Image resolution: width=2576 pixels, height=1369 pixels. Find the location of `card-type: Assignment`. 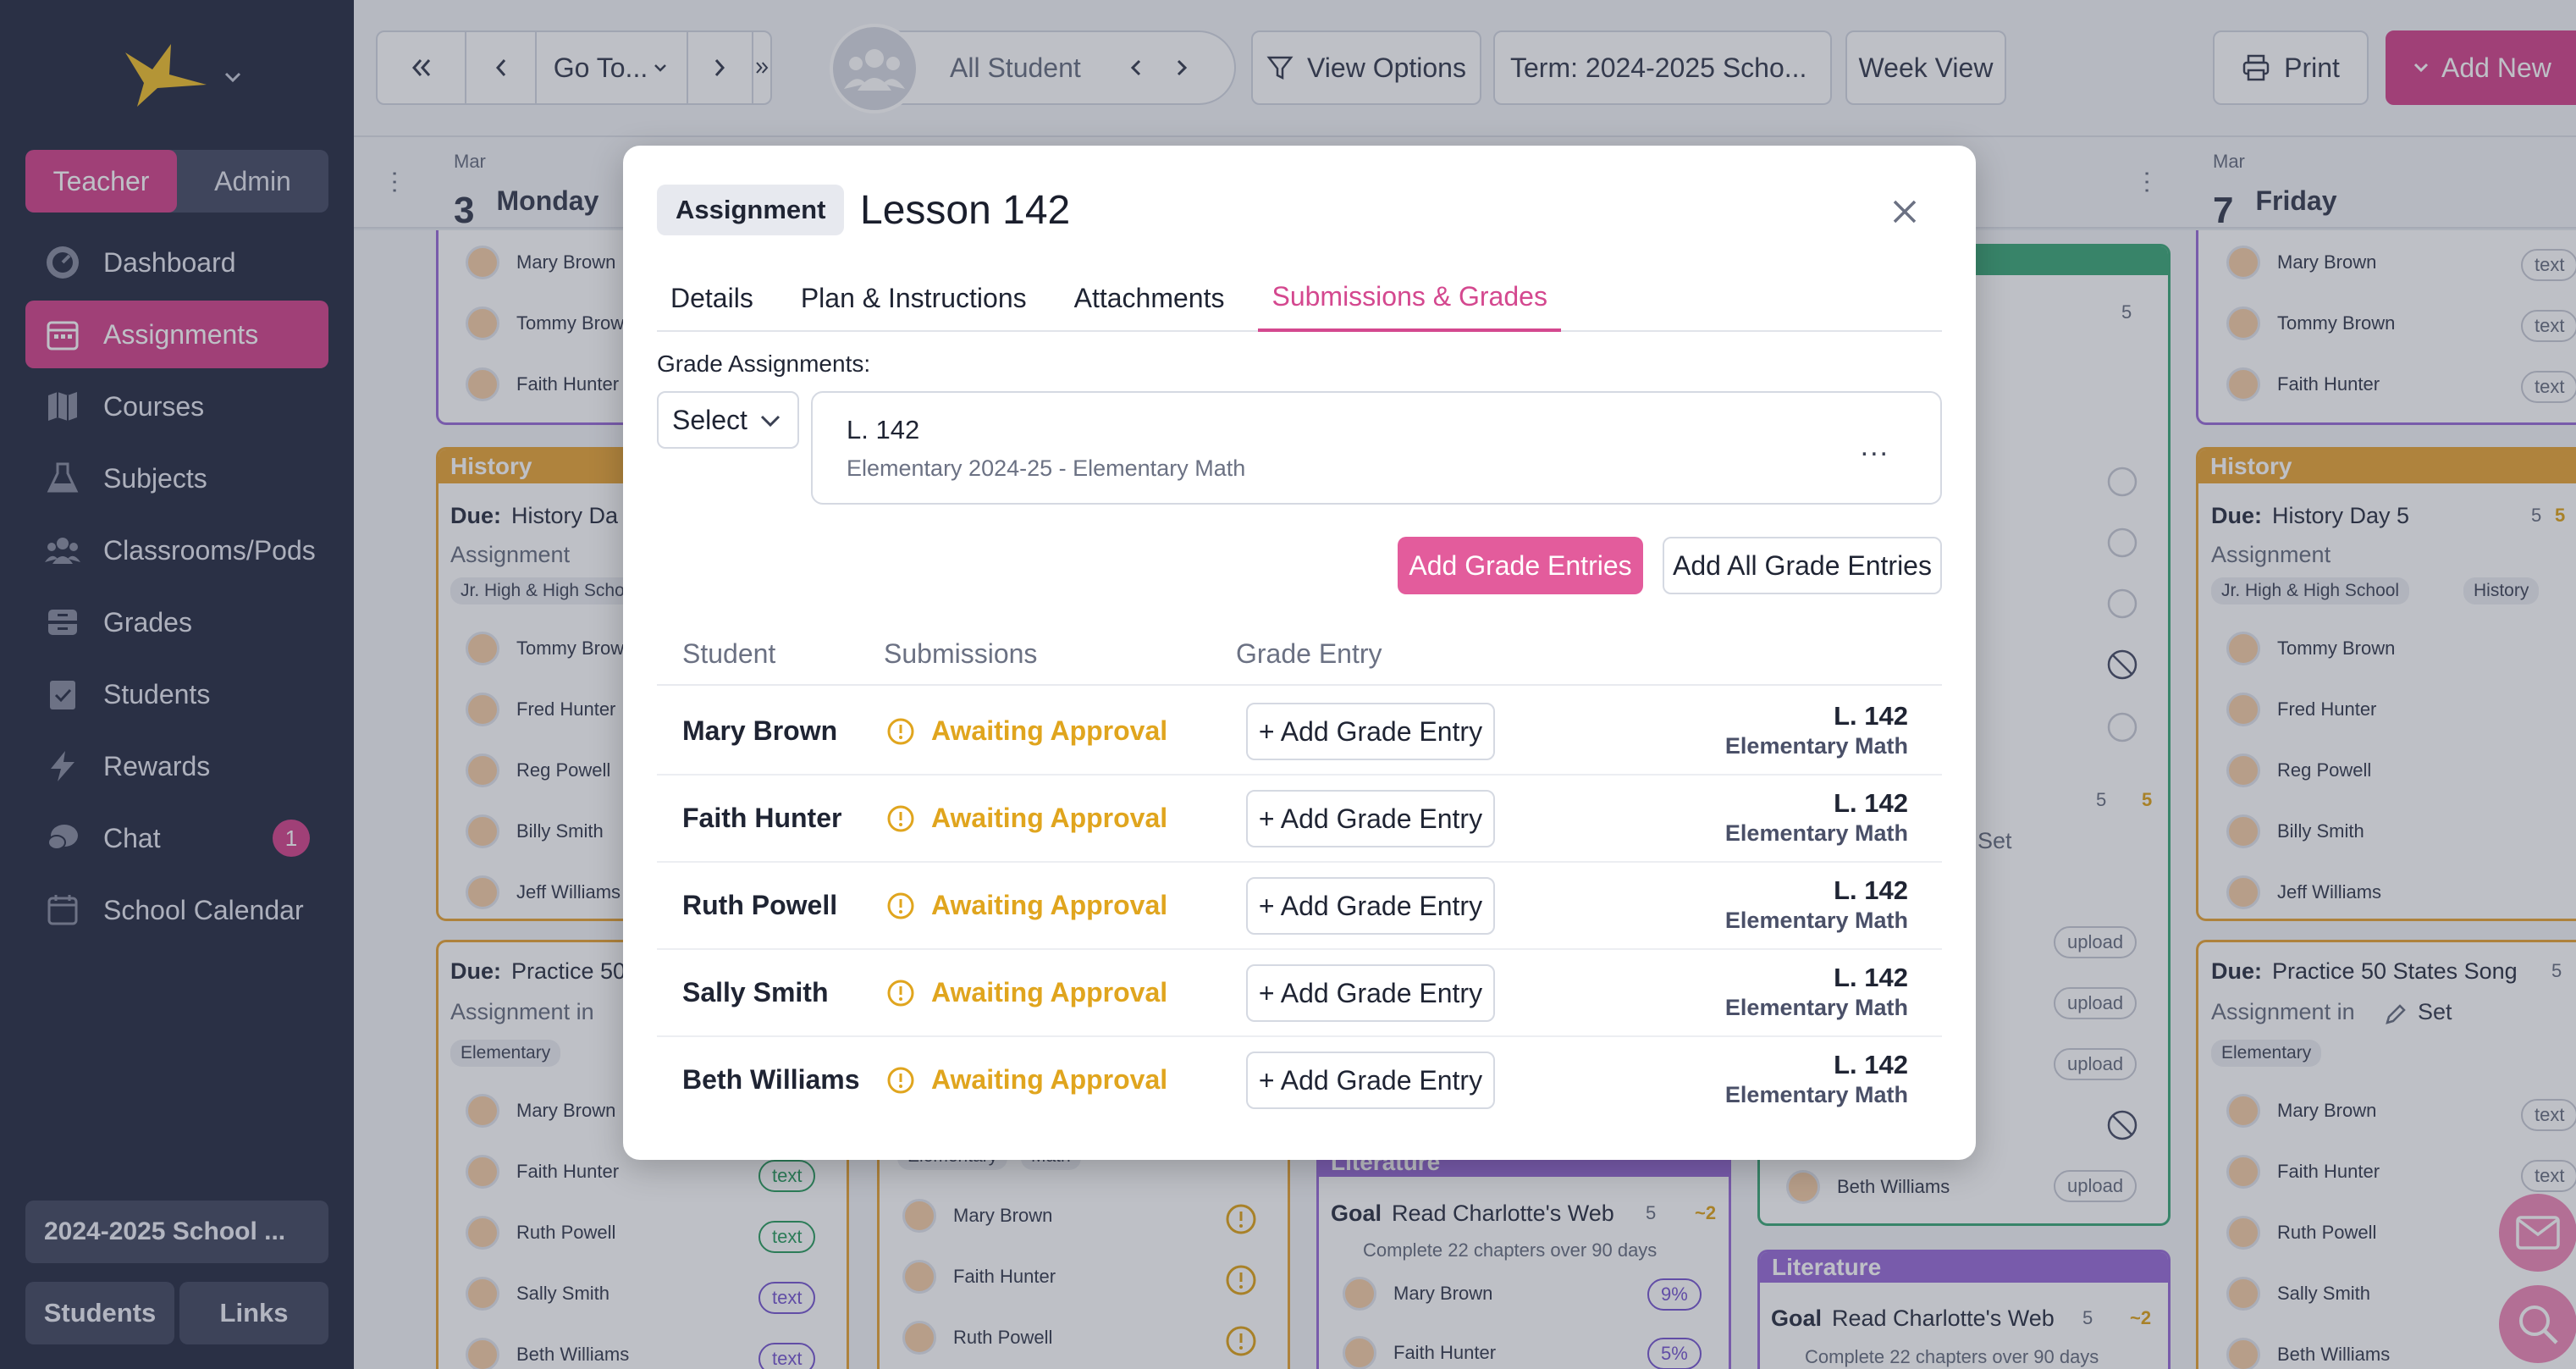

card-type: Assignment is located at coordinates (511, 554).